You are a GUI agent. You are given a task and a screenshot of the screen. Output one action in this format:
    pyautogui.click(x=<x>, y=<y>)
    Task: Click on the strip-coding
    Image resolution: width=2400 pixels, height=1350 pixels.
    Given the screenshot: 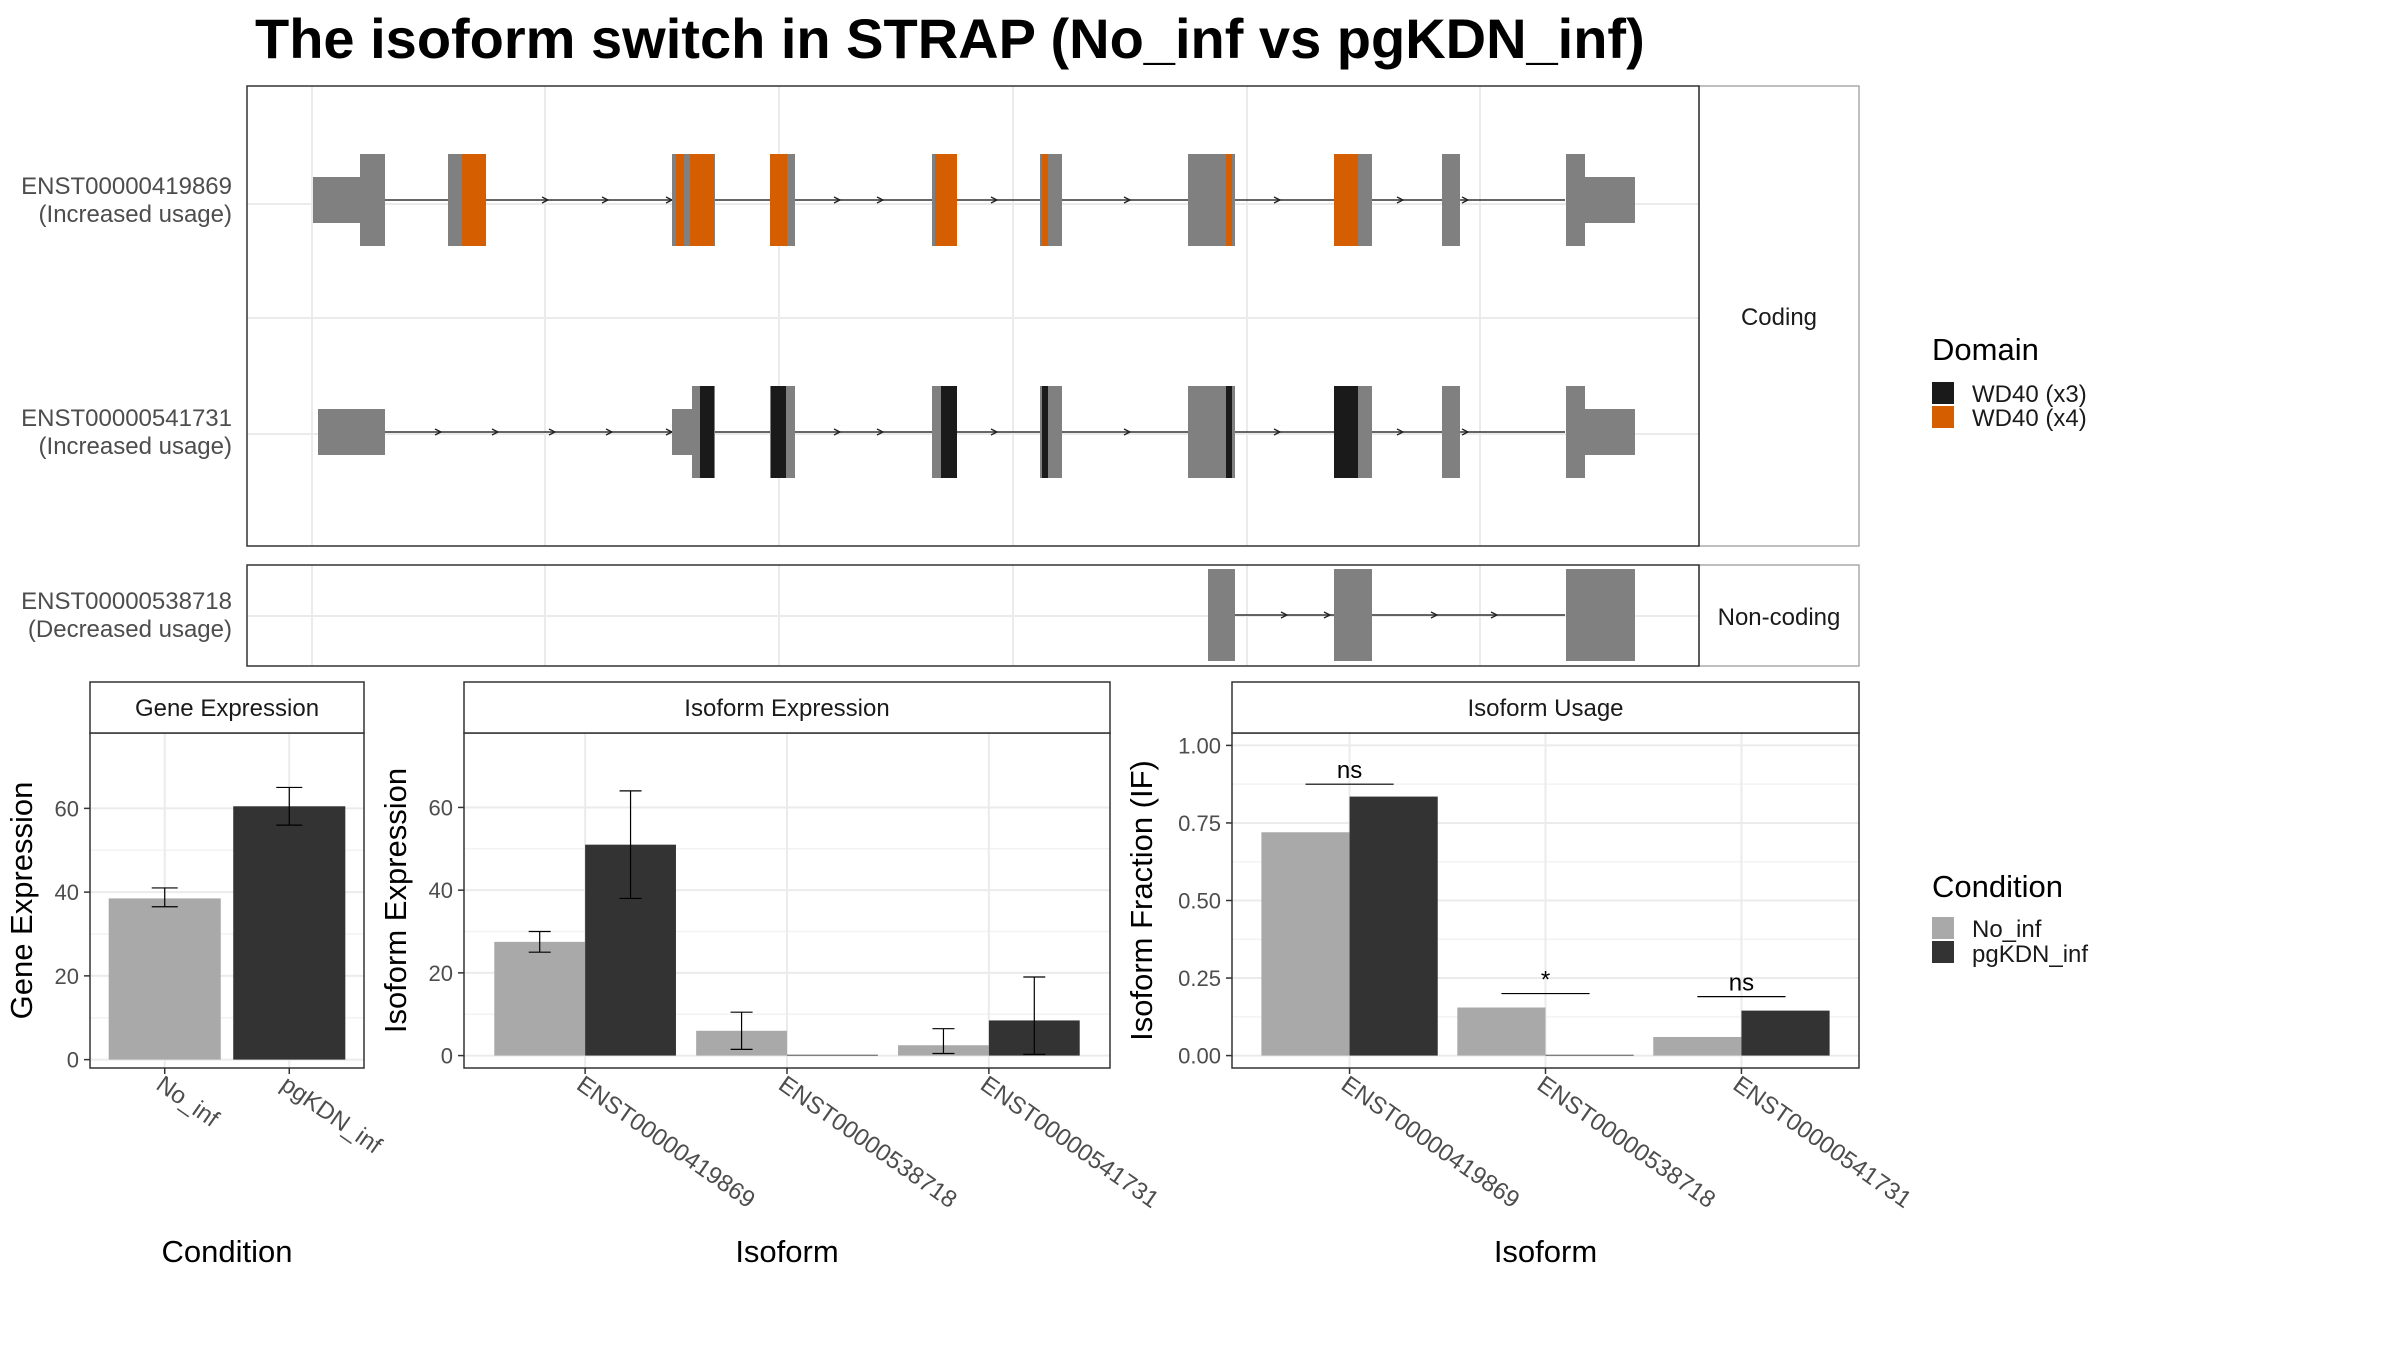 What is the action you would take?
    pyautogui.click(x=1779, y=316)
    